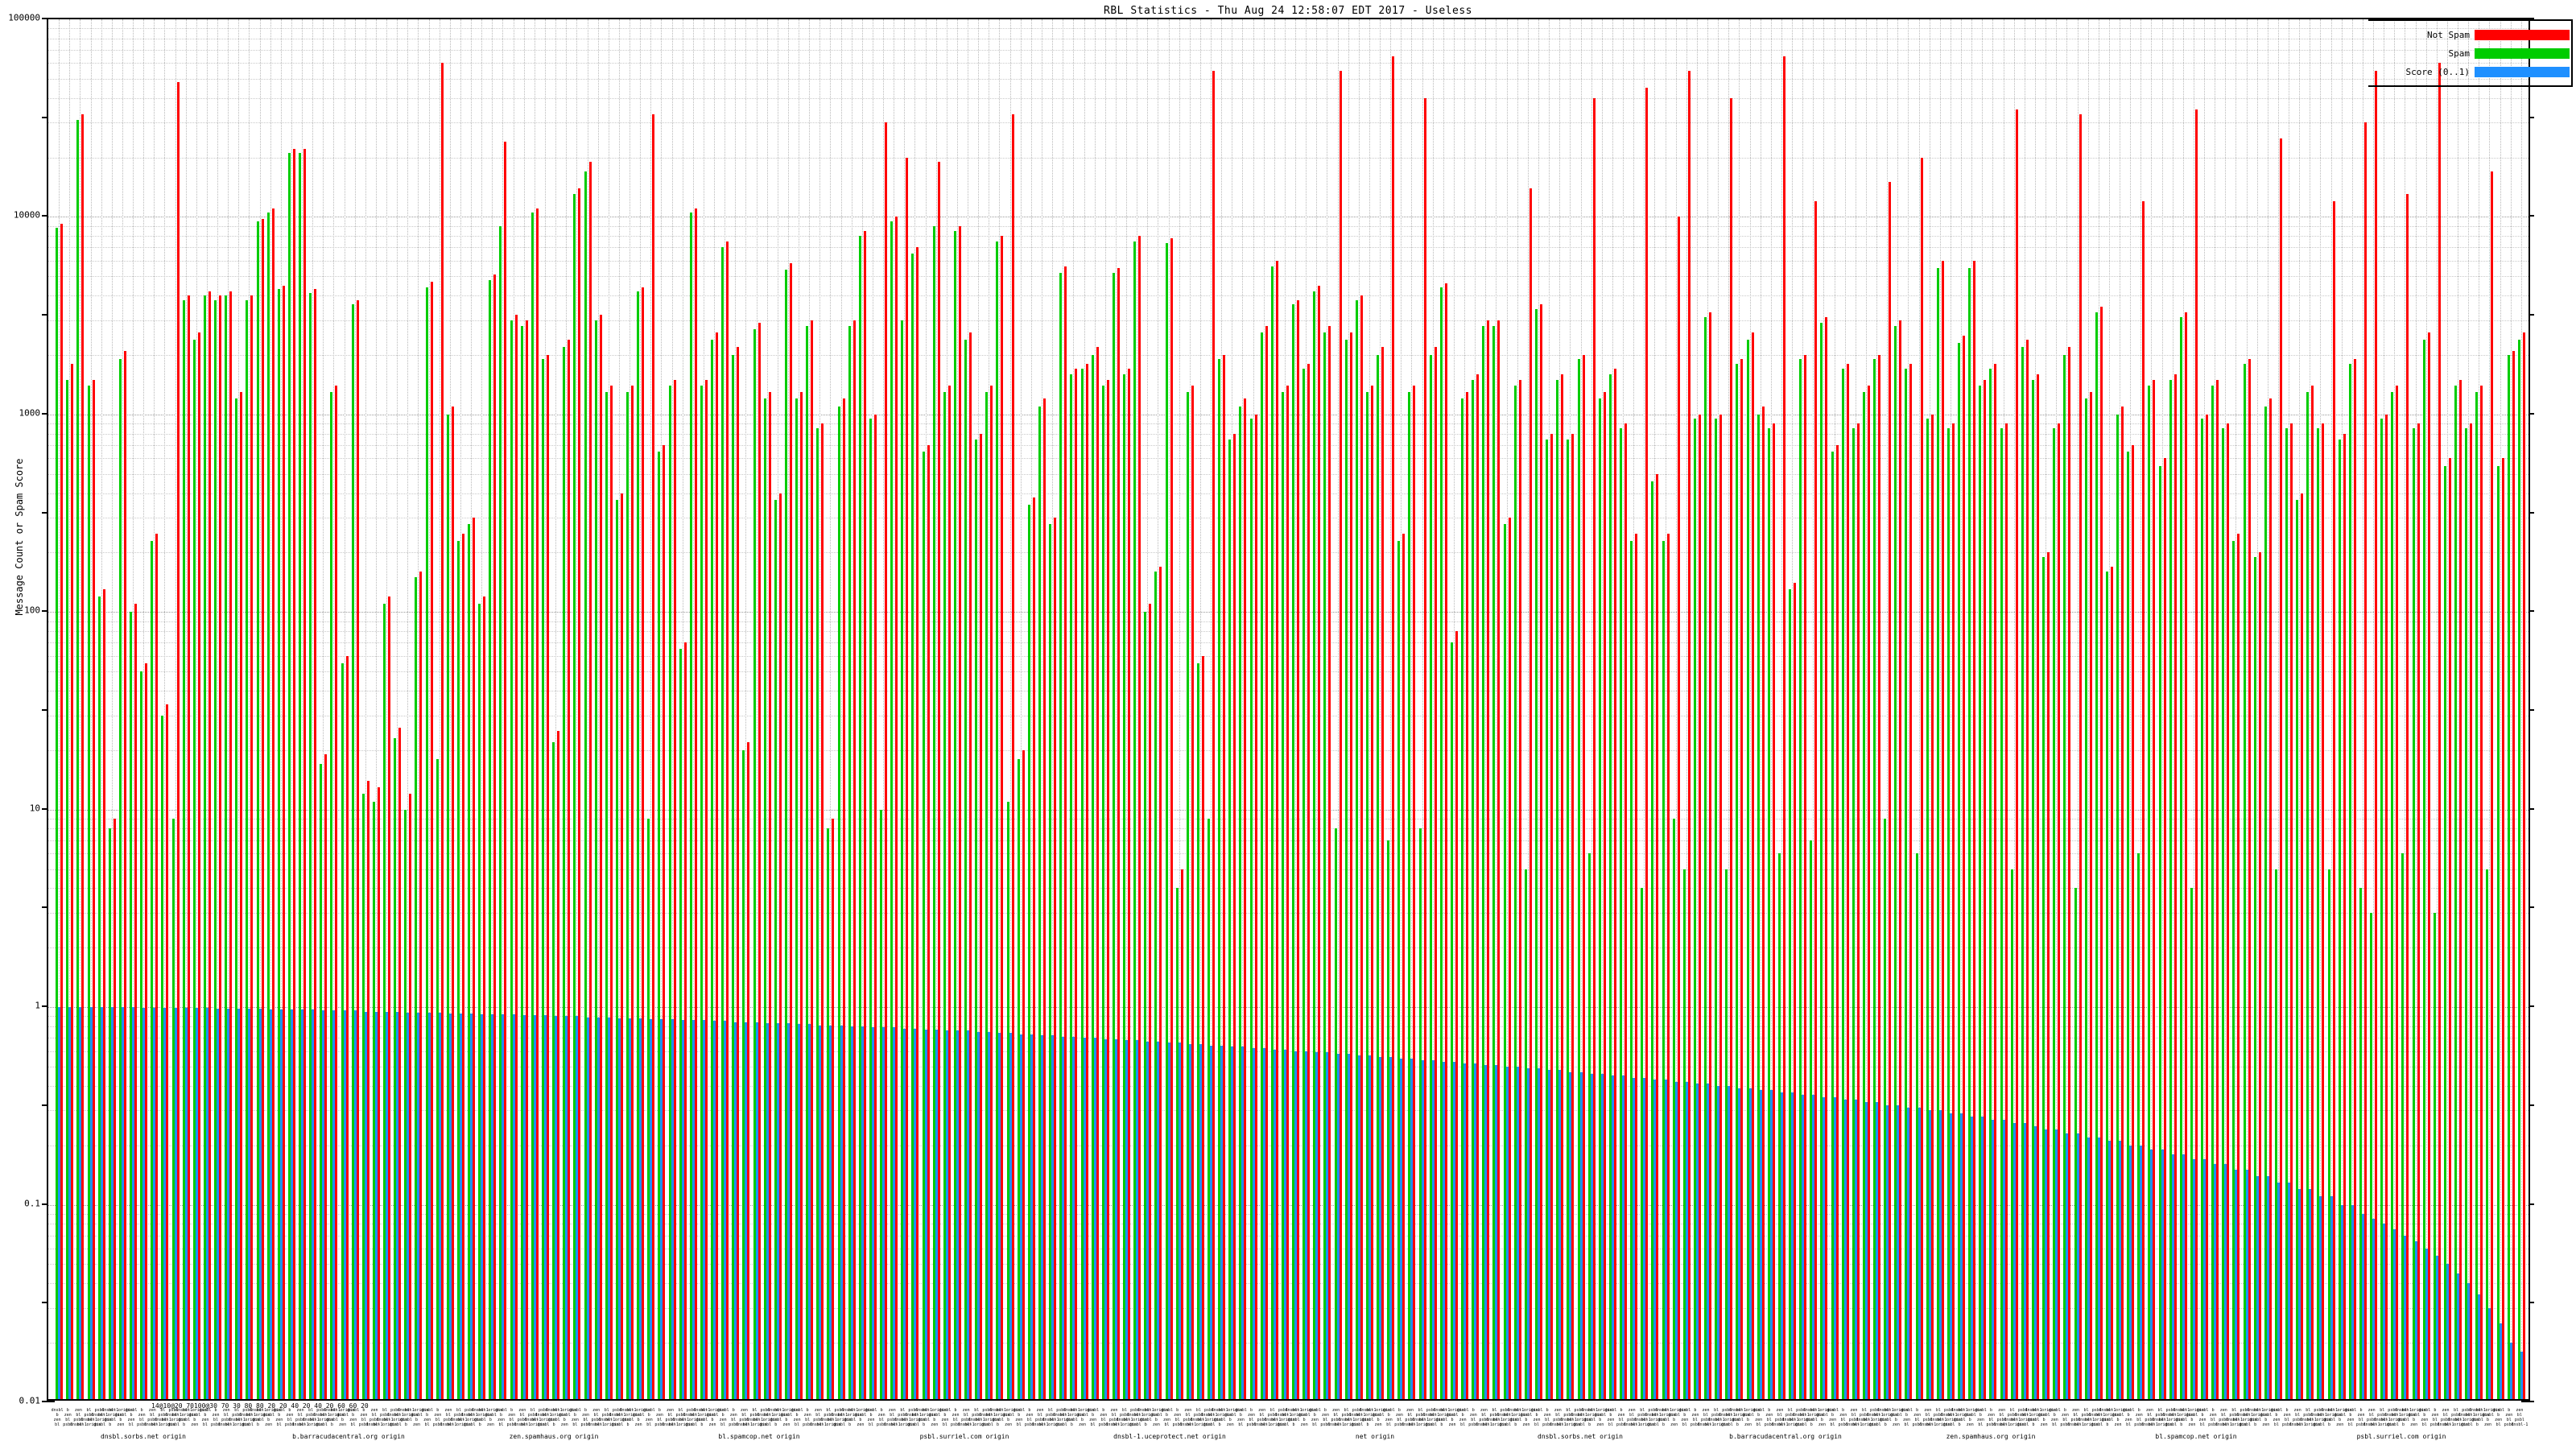 This screenshot has width=2576, height=1449. I want to click on y-tick-mark-minor, so click(2530, 117).